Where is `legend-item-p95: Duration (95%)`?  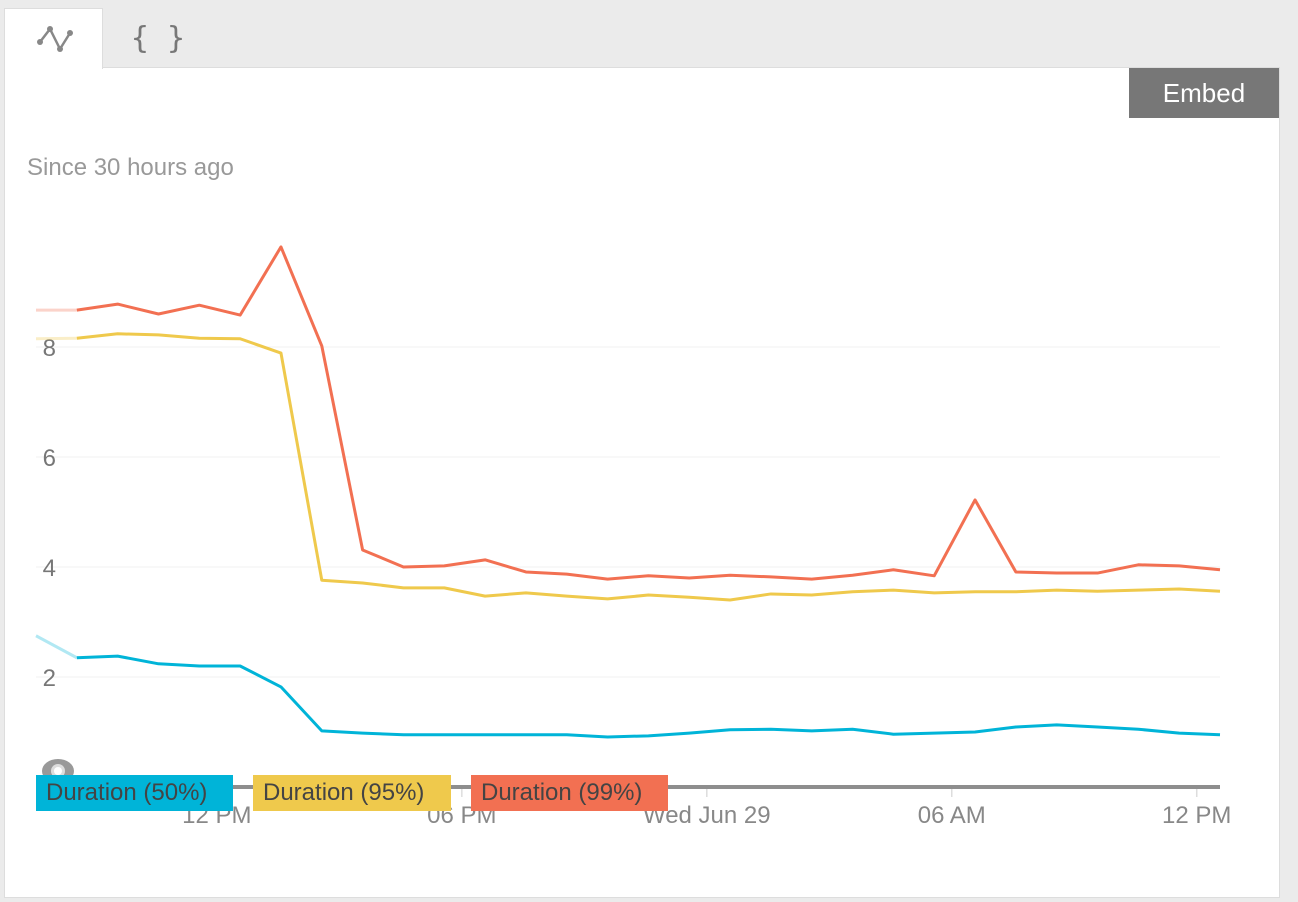 legend-item-p95: Duration (95%) is located at coordinates (352, 793).